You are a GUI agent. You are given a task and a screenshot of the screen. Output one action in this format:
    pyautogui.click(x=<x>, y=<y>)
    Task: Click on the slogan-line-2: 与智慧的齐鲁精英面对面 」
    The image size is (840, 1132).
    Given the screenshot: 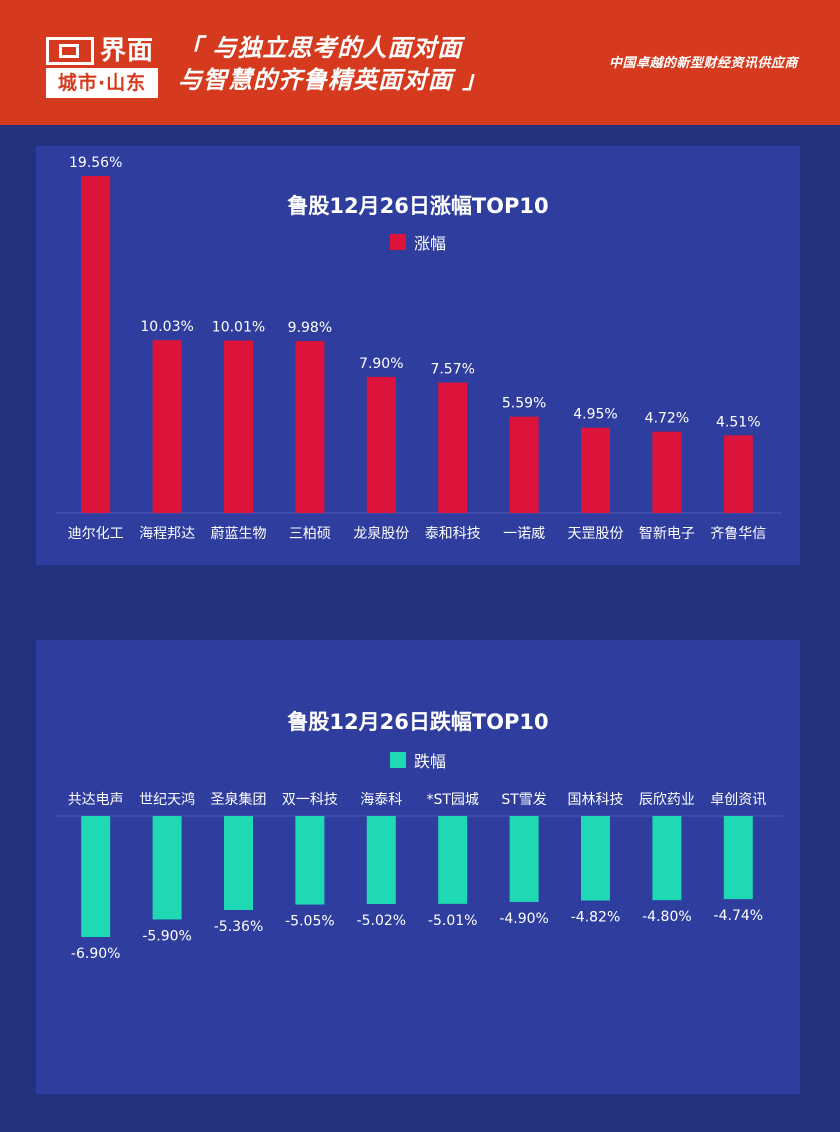 What is the action you would take?
    pyautogui.click(x=333, y=80)
    